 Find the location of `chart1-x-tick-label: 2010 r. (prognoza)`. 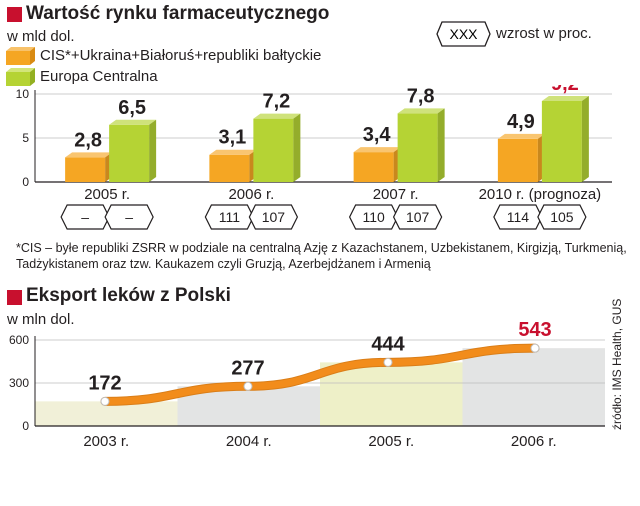

chart1-x-tick-label: 2010 r. (prognoza) is located at coordinates (540, 194).